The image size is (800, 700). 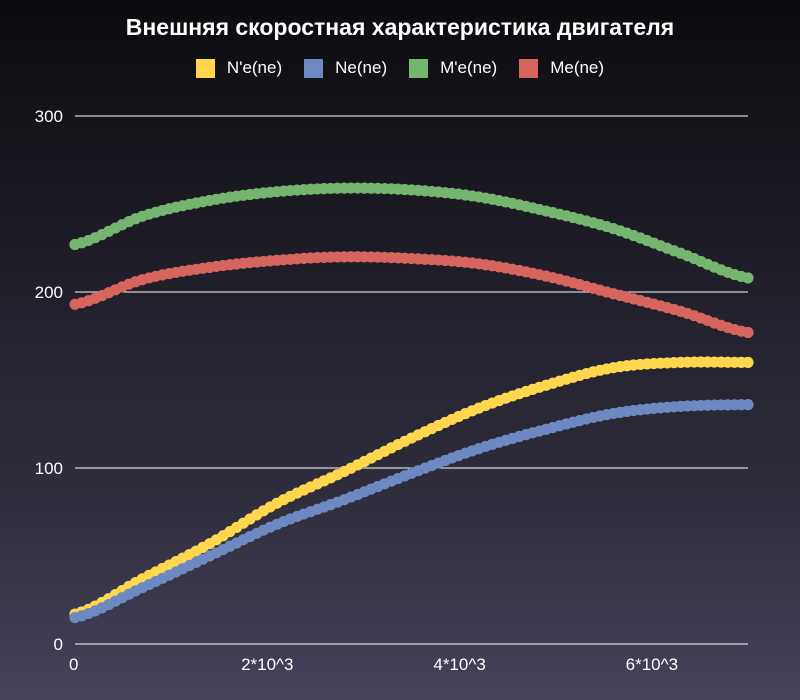 What do you see at coordinates (400, 68) in the screenshot?
I see `legend: N'e(ne) Ne(ne) M'e(ne) Me(ne)` at bounding box center [400, 68].